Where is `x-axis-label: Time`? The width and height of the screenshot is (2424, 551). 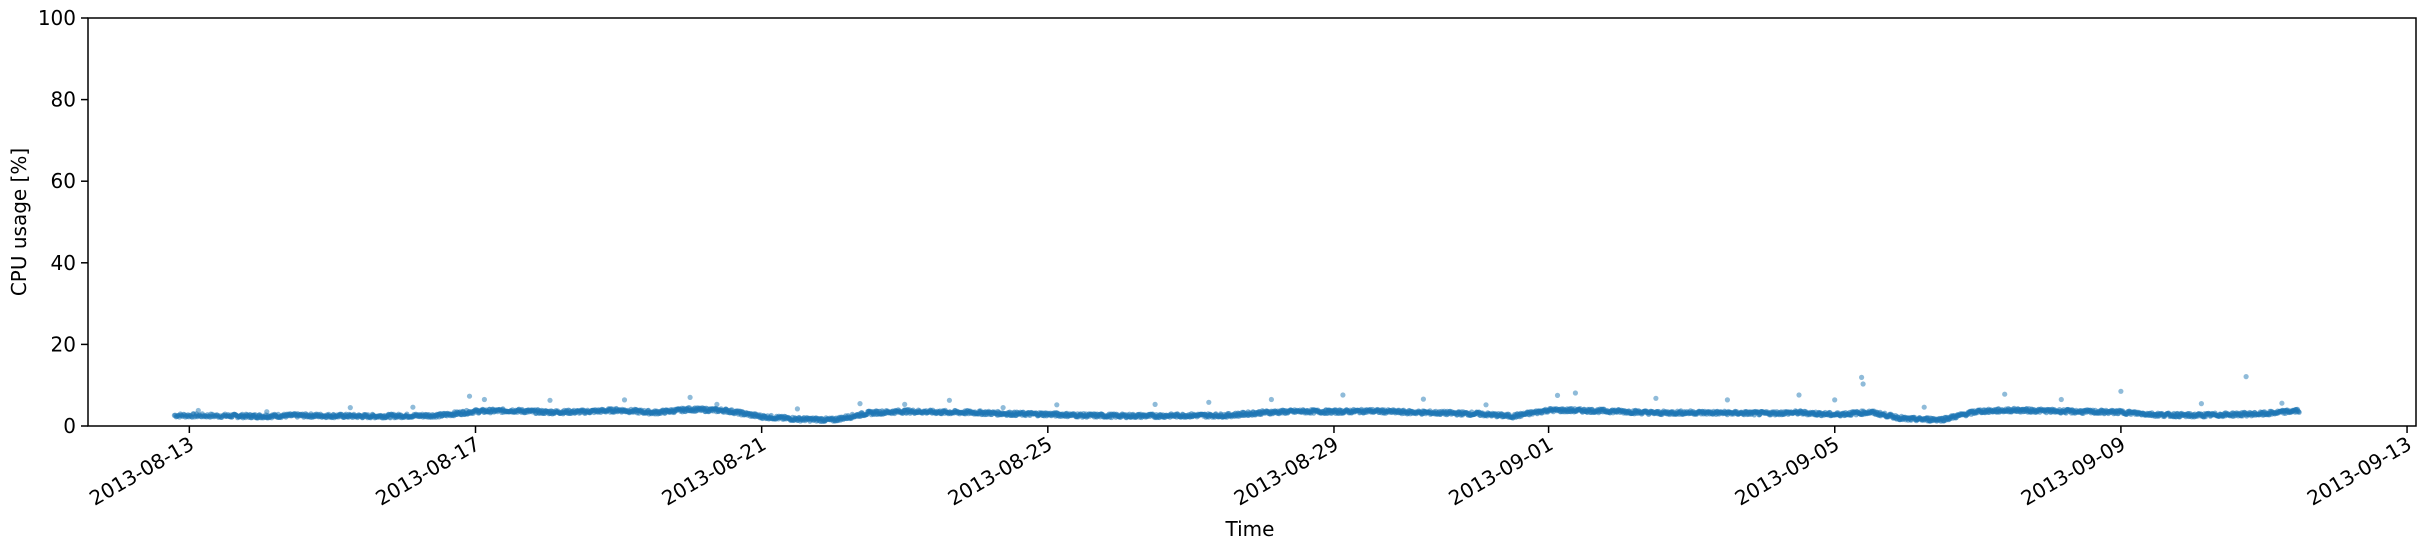
x-axis-label: Time is located at coordinates (1250, 529).